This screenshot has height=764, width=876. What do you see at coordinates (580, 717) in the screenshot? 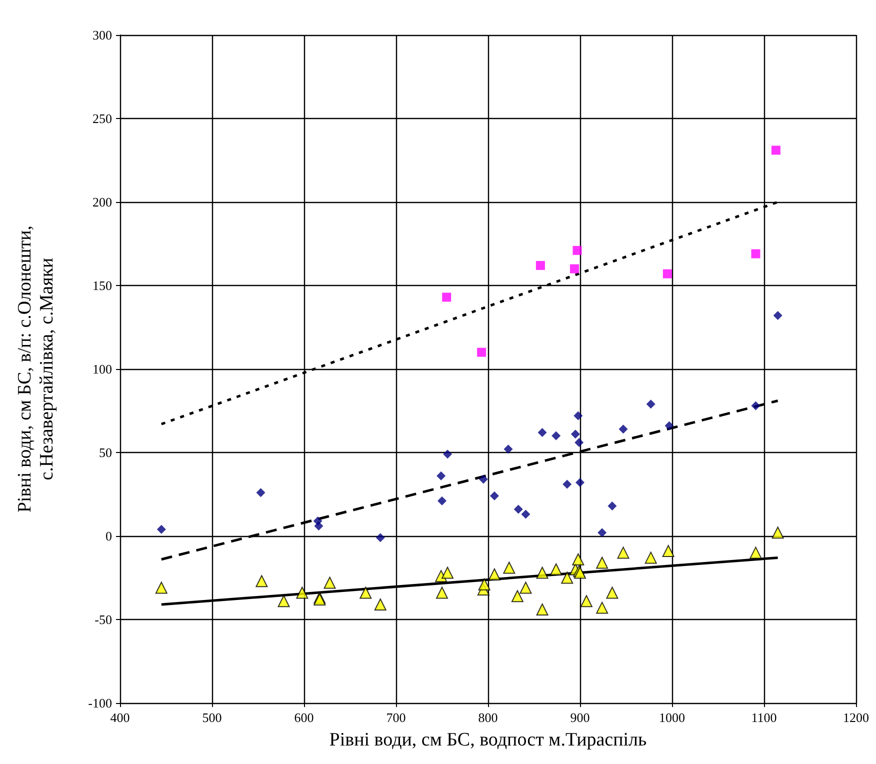
I see `x-tick-label: 900` at bounding box center [580, 717].